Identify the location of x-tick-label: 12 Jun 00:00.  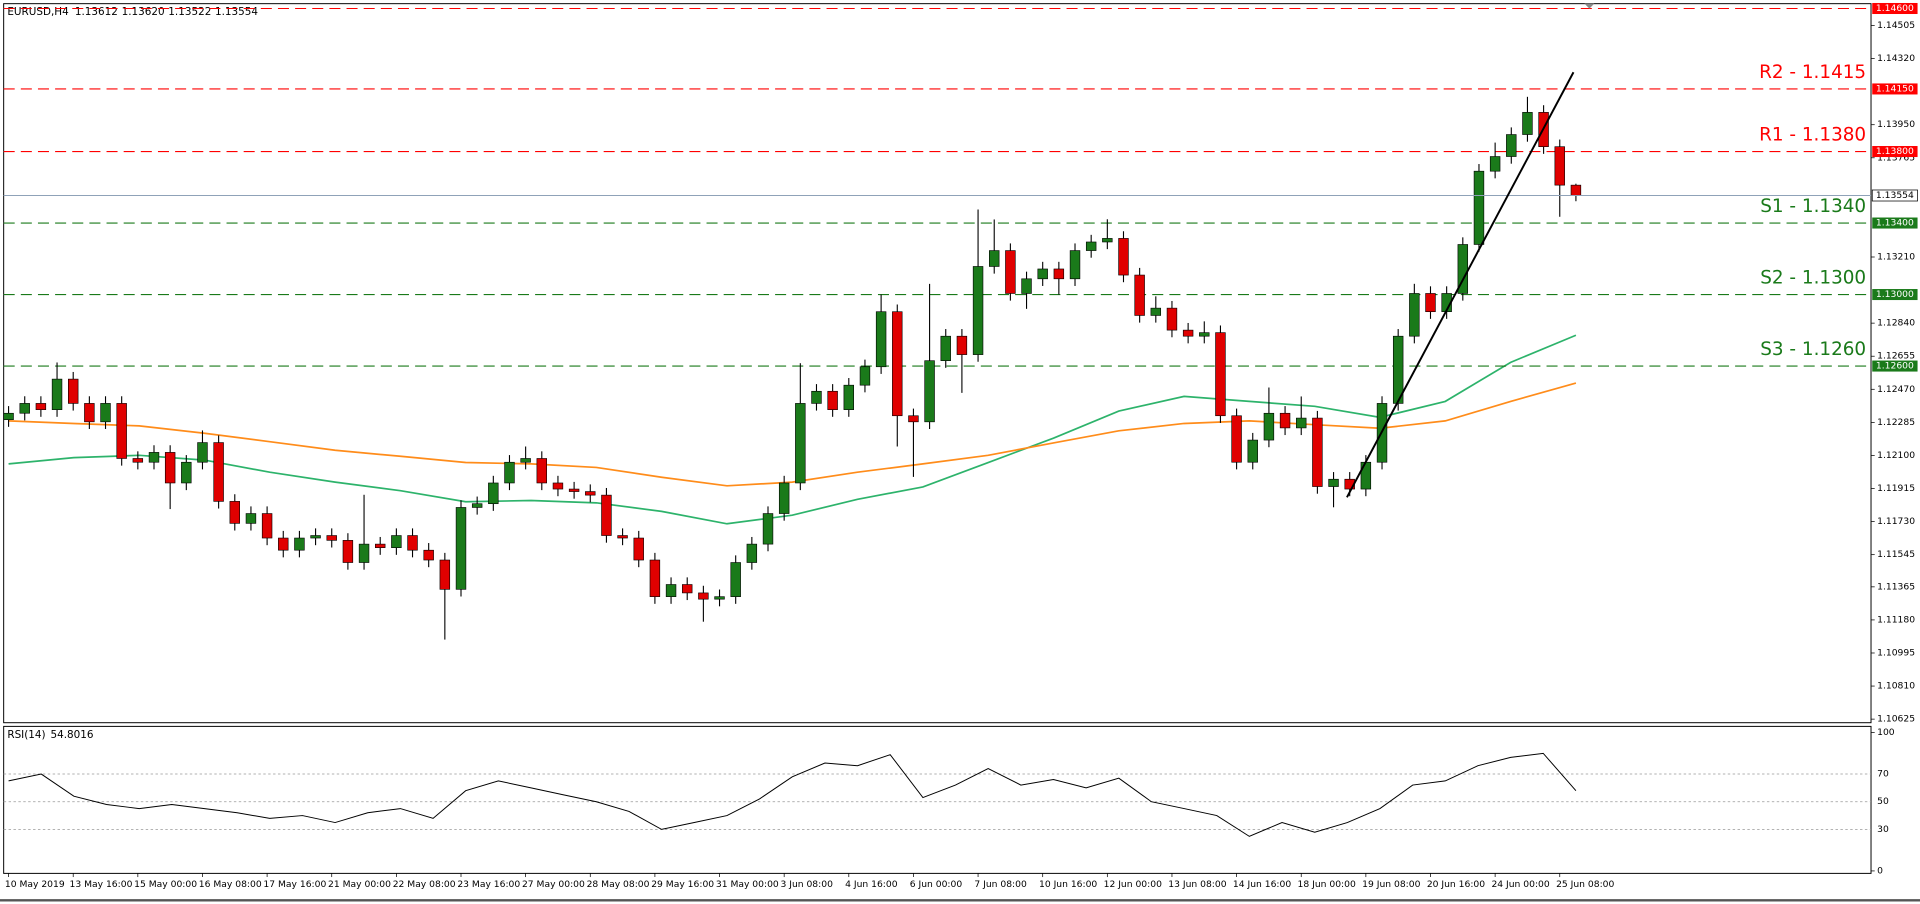
(1133, 884).